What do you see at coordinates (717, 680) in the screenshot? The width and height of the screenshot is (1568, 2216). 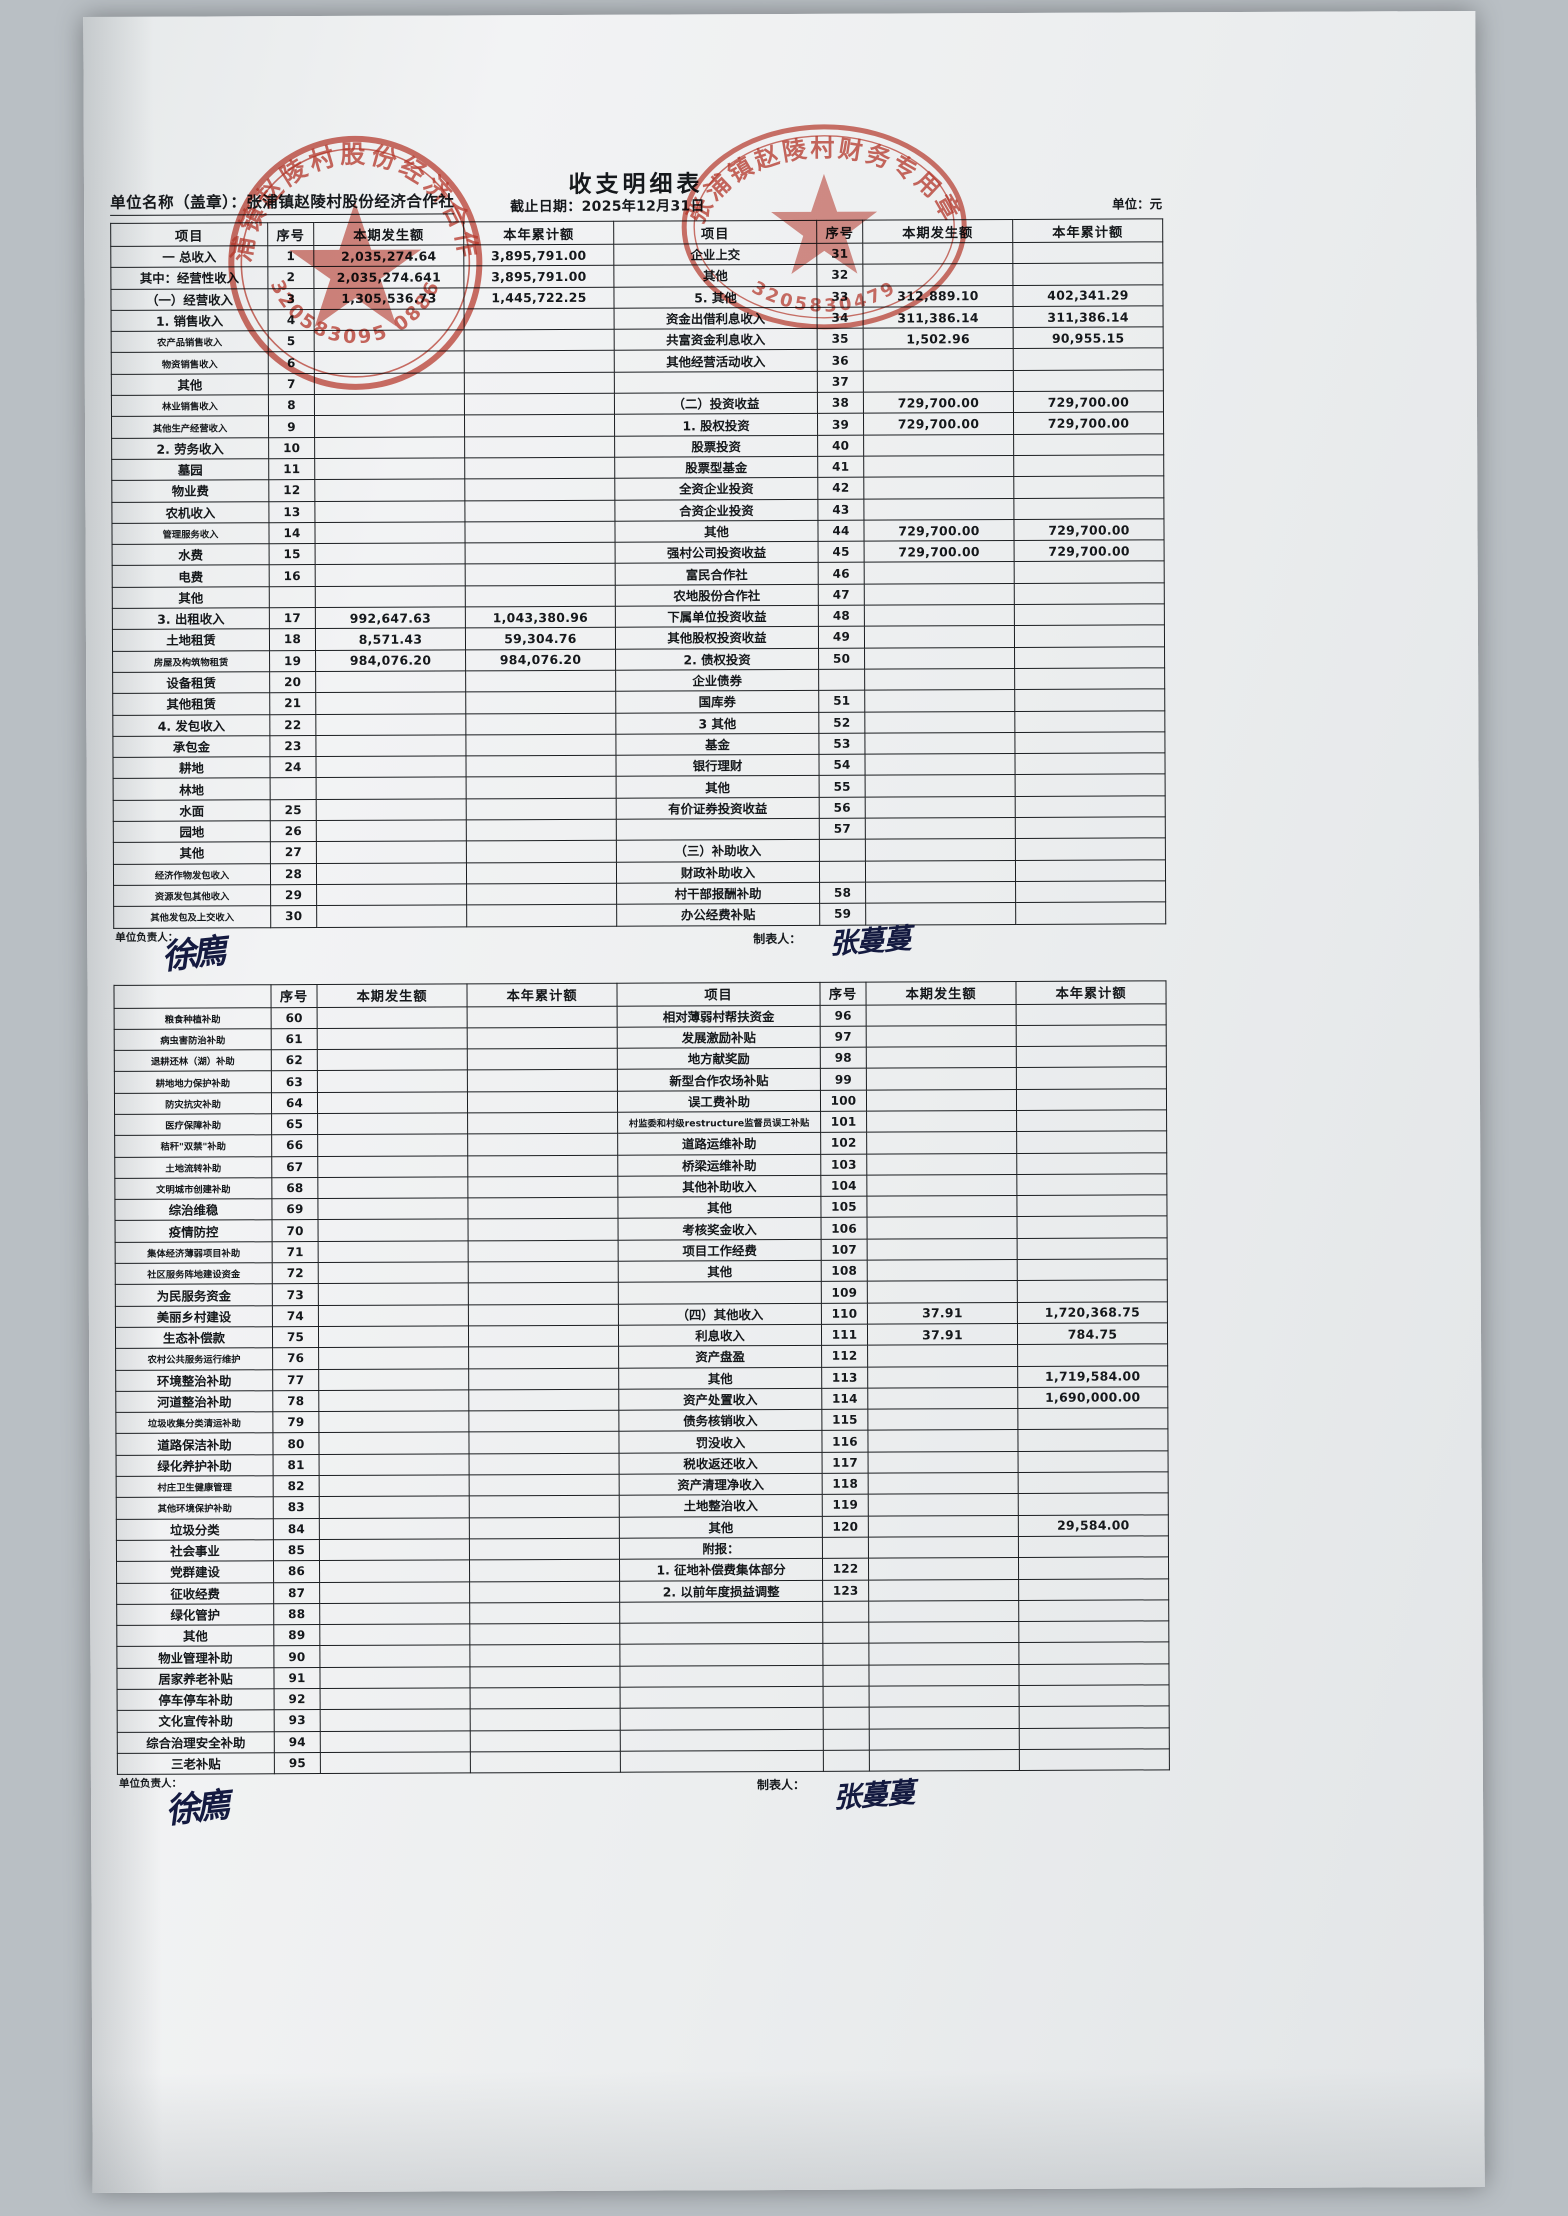 I see `row-item-right: 企业债券` at bounding box center [717, 680].